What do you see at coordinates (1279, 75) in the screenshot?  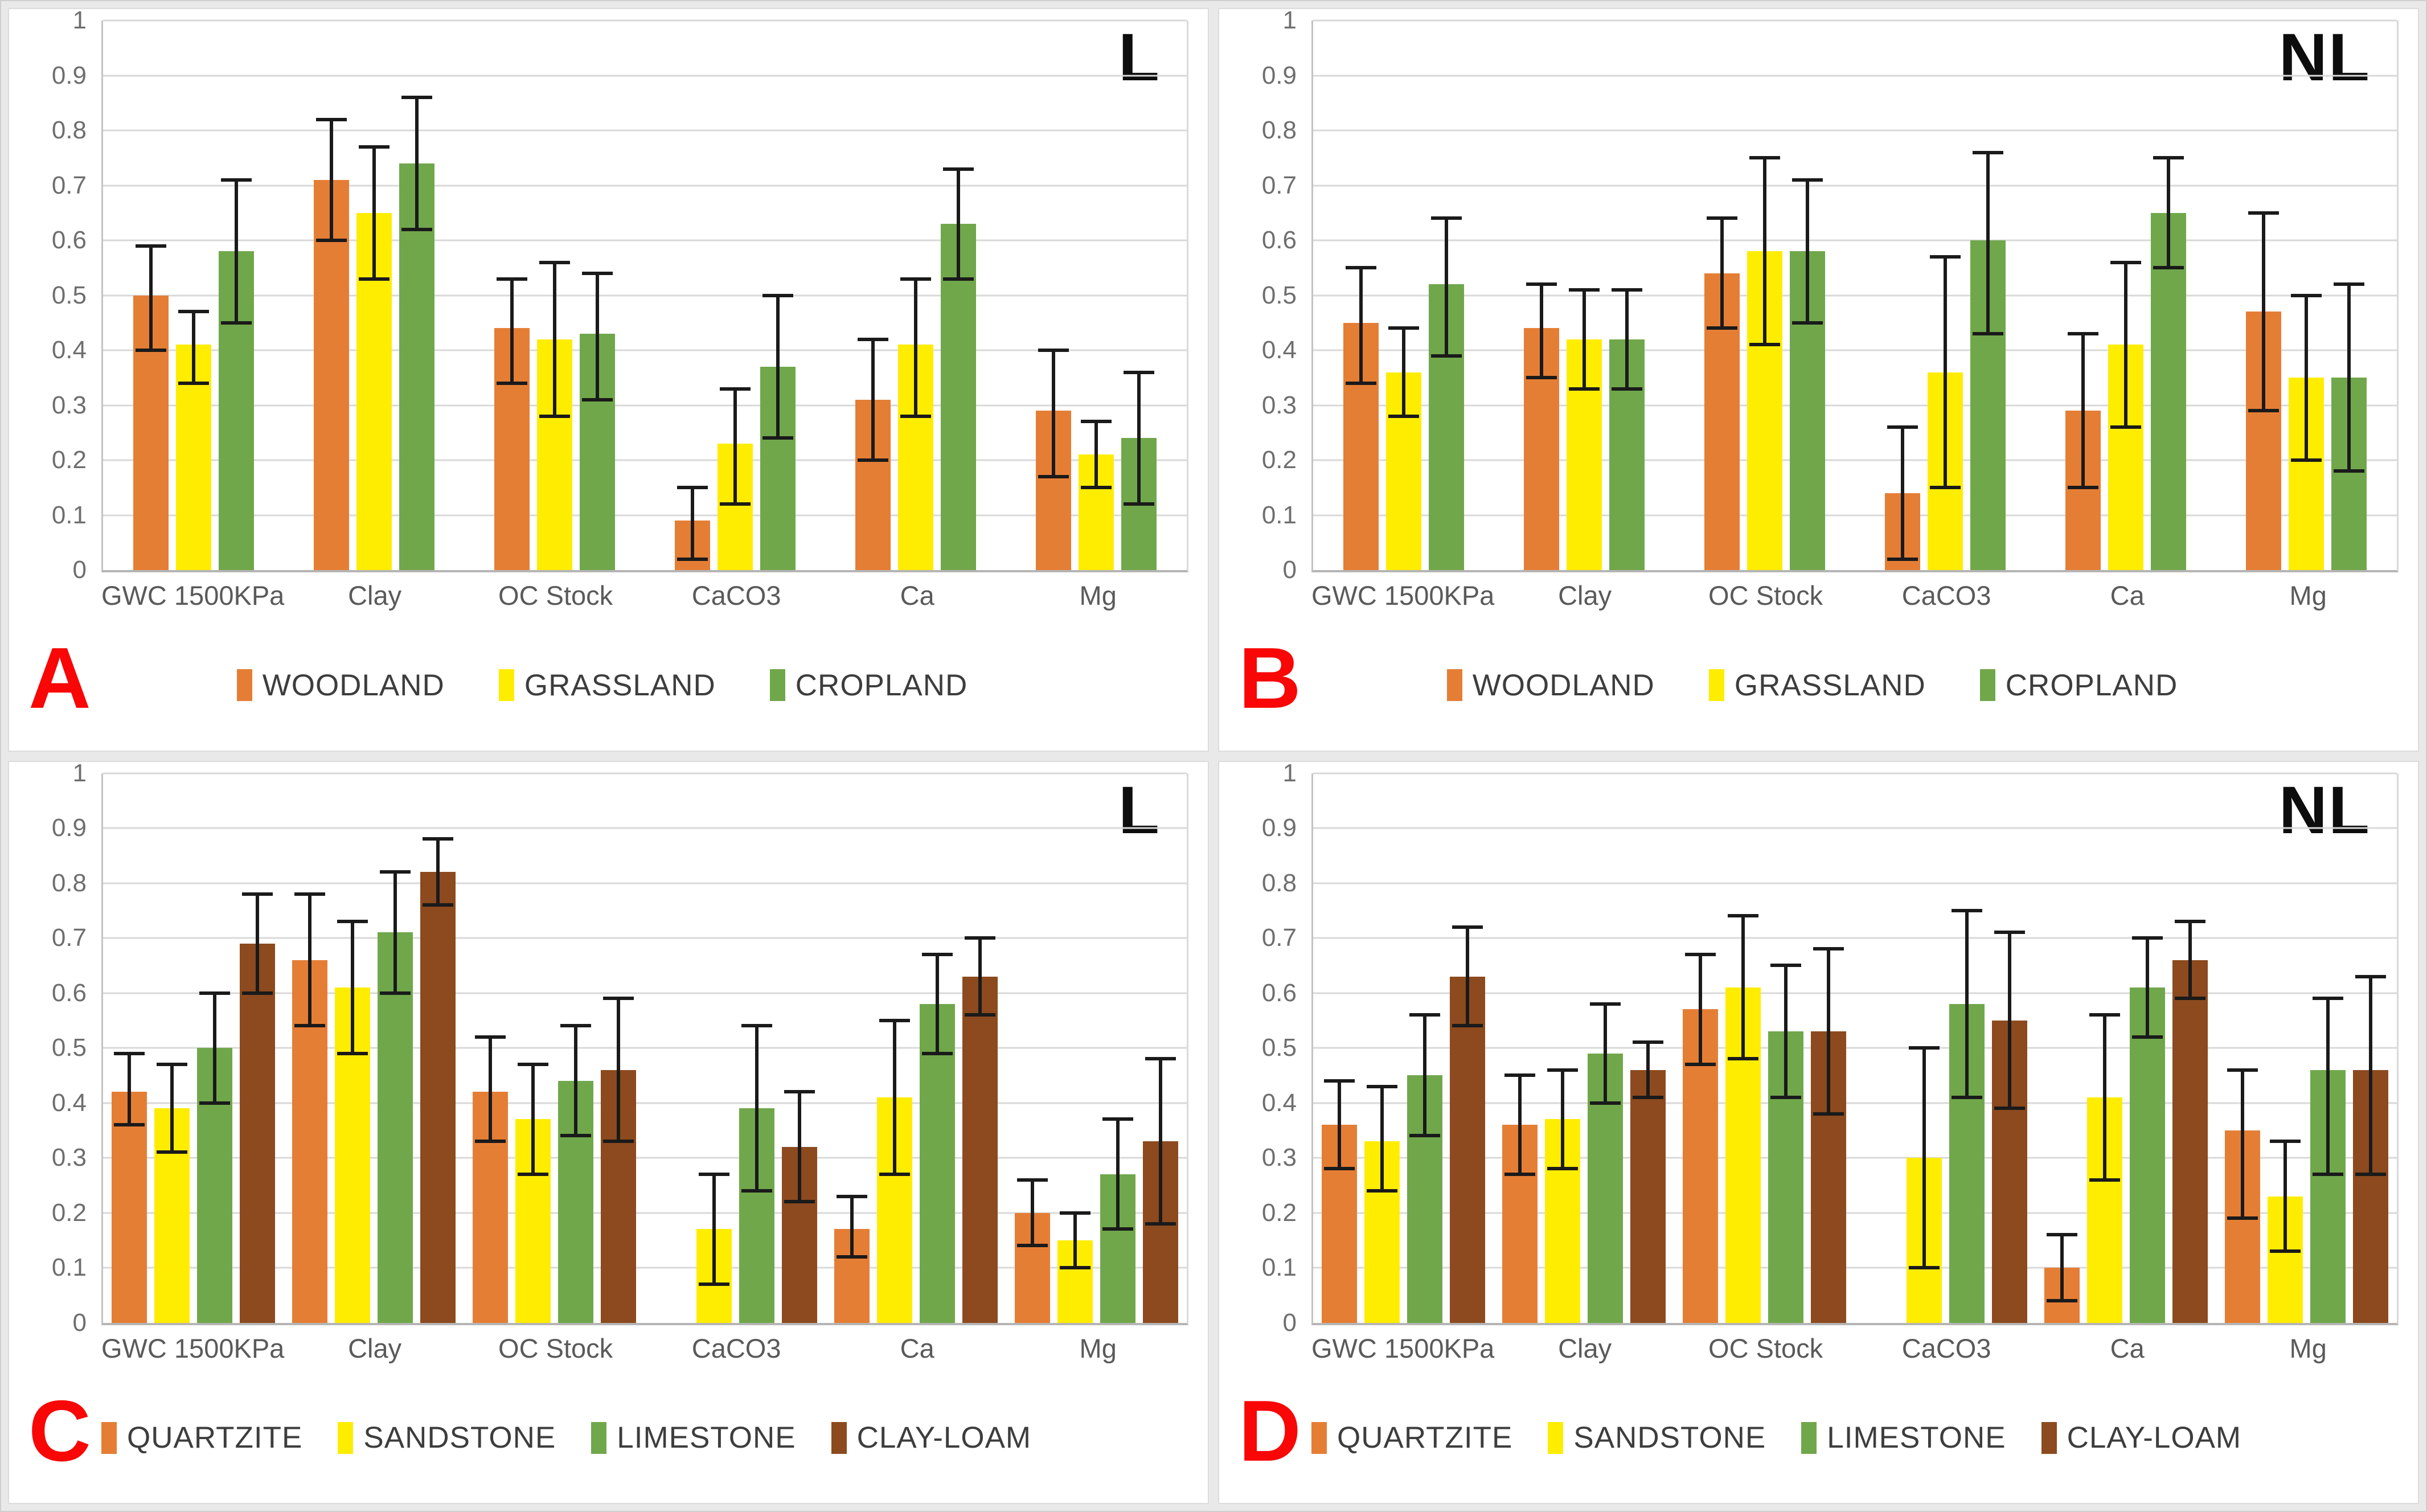 I see `y-tick-label: 0.9` at bounding box center [1279, 75].